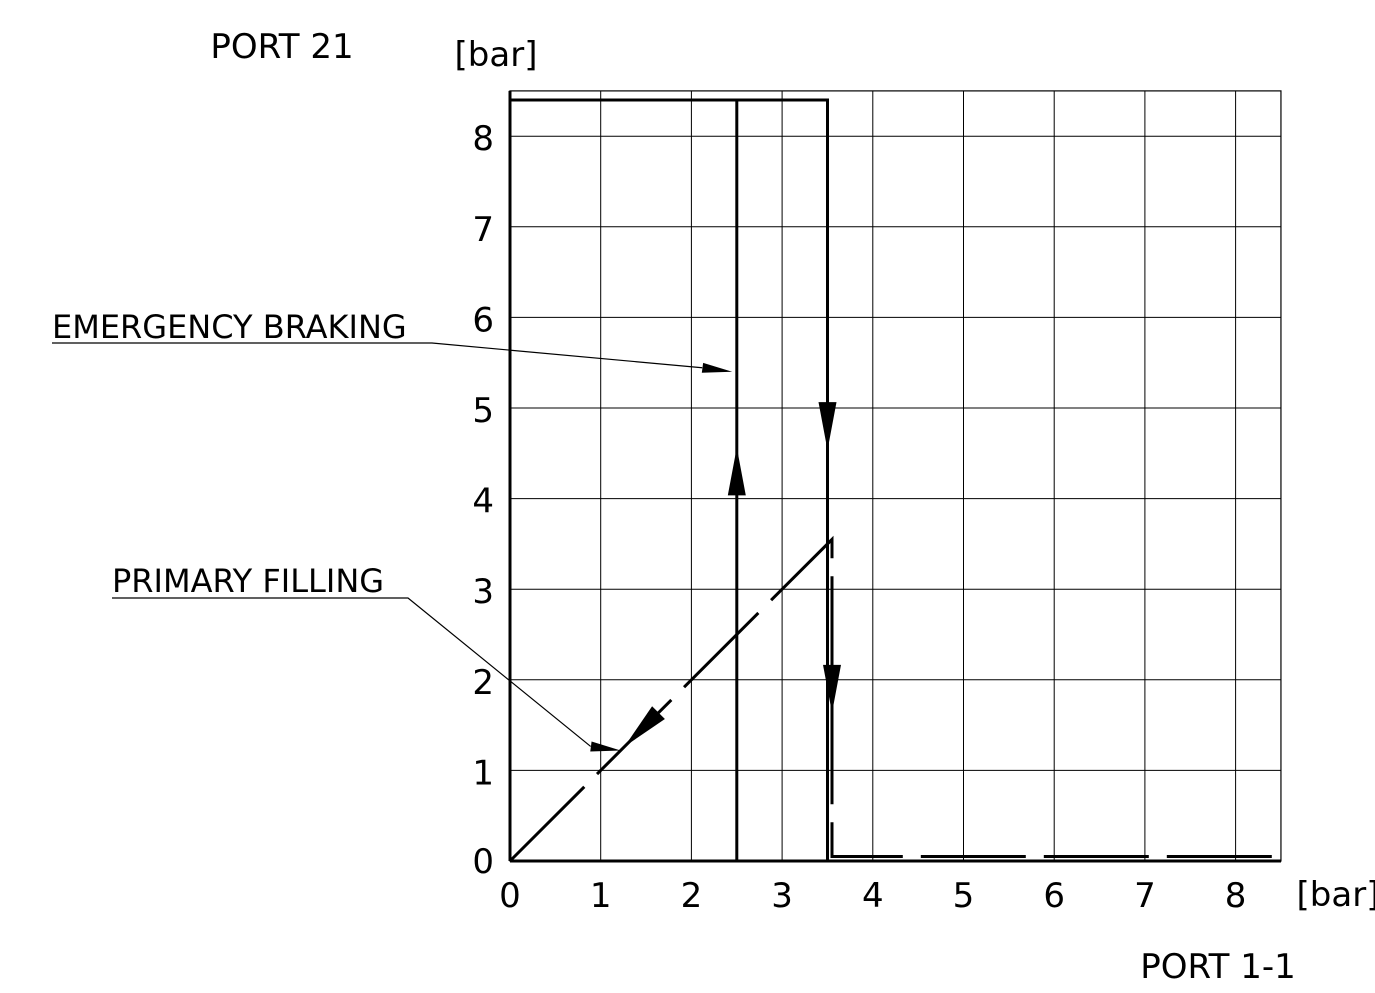 This screenshot has height=993, width=1375. Describe the element at coordinates (483, 773) in the screenshot. I see `y-tick-label-1: 1` at that location.